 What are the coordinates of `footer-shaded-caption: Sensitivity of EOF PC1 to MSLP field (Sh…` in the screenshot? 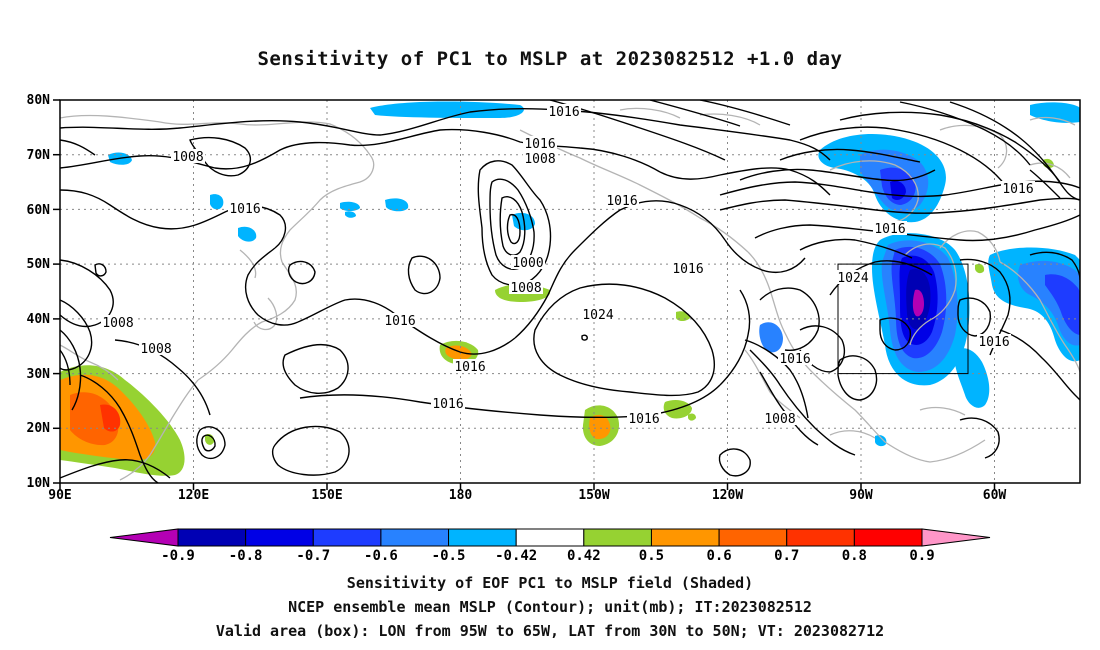 It's located at (550, 583).